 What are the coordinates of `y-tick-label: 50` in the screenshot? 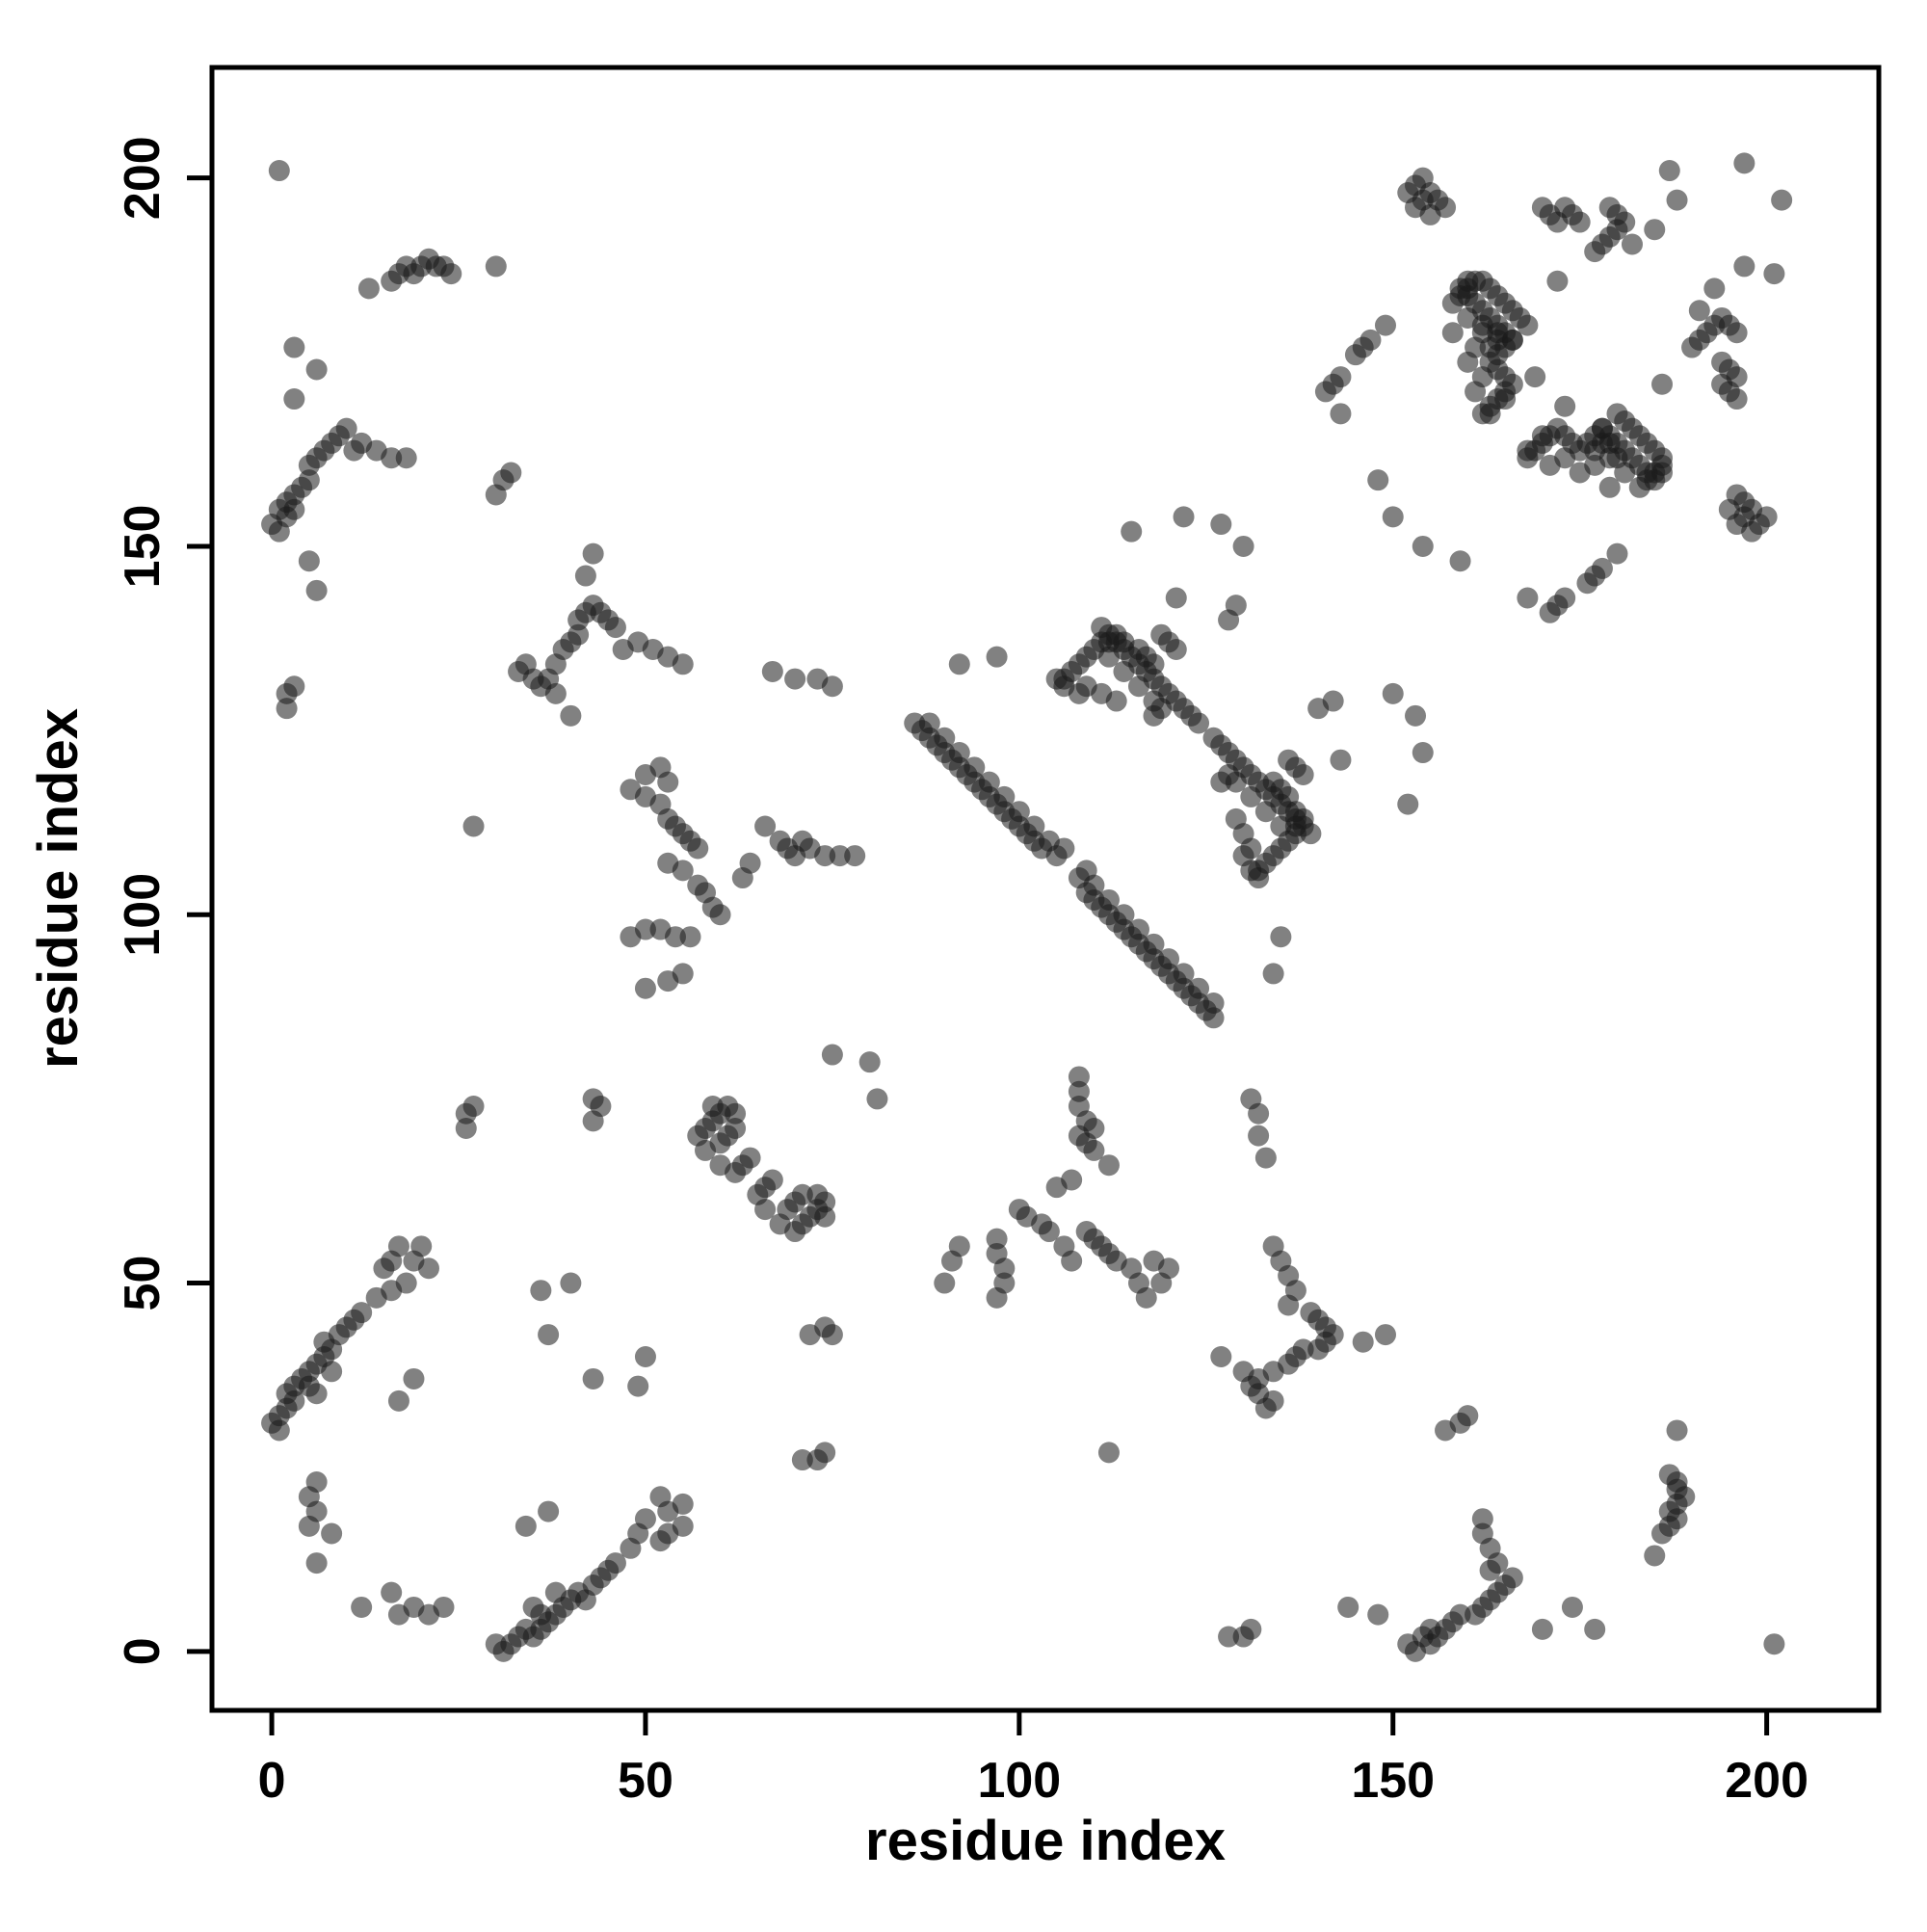 It's located at (143, 1283).